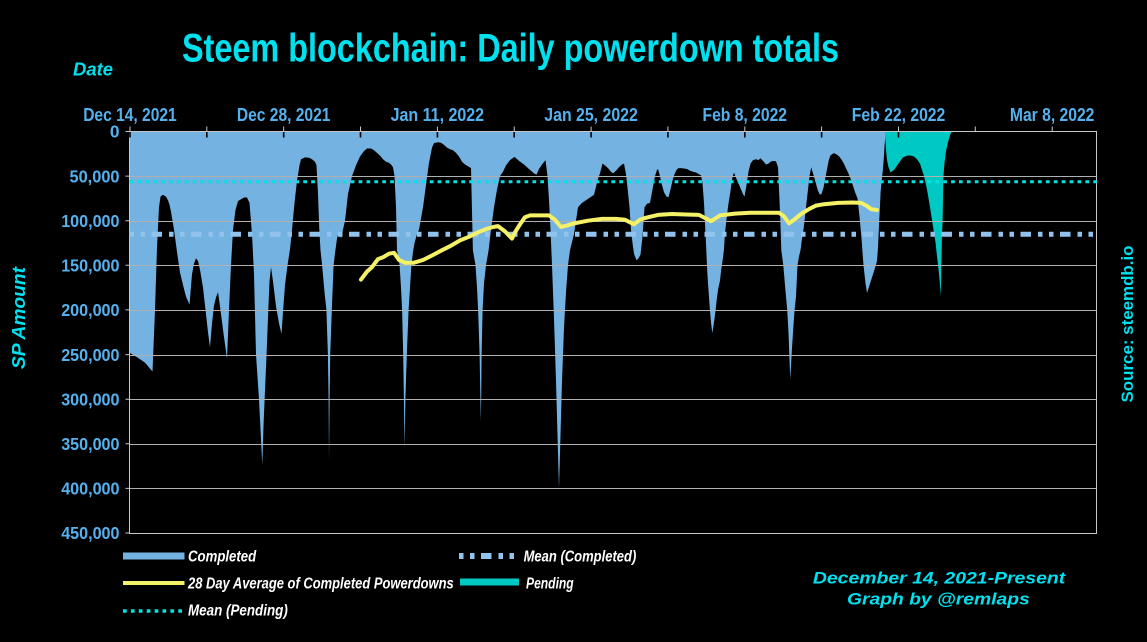  What do you see at coordinates (90, 444) in the screenshot?
I see `svg-text: 350,000` at bounding box center [90, 444].